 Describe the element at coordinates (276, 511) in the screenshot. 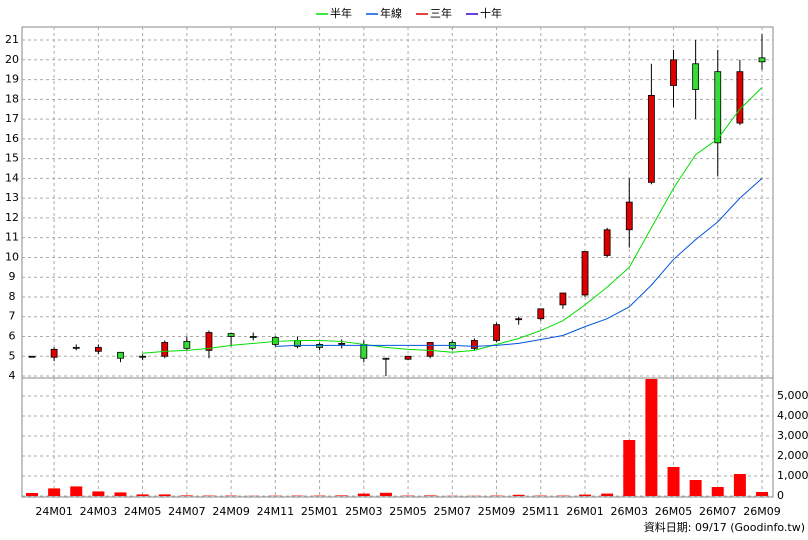

I see `x-tick-label: 24M11` at that location.